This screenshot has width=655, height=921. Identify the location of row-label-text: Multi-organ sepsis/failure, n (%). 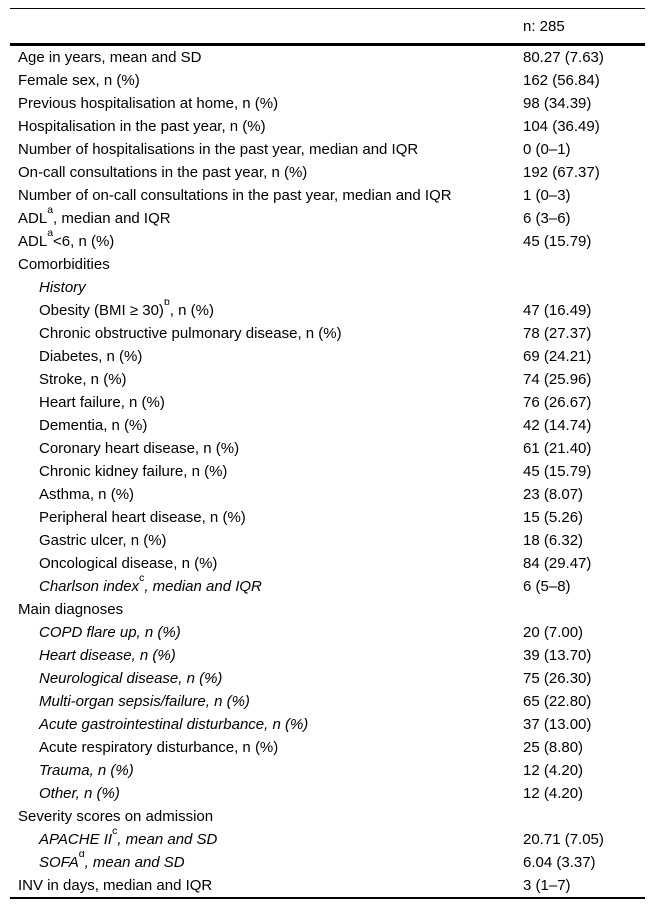
(144, 701).